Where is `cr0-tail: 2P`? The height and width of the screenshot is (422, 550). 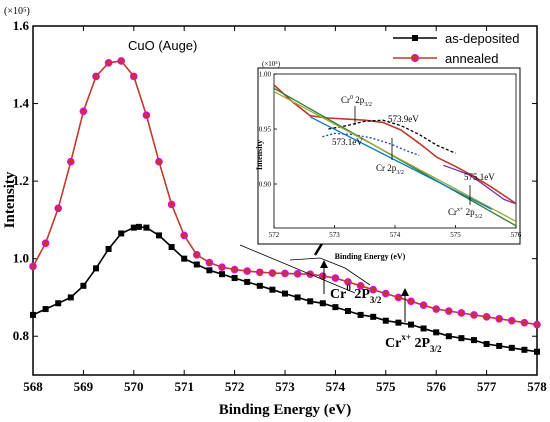 cr0-tail: 2P is located at coordinates (361, 294).